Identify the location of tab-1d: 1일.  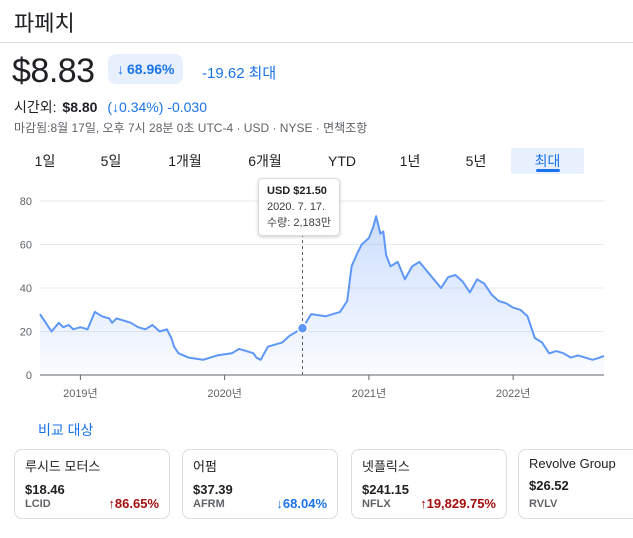
(45, 161).